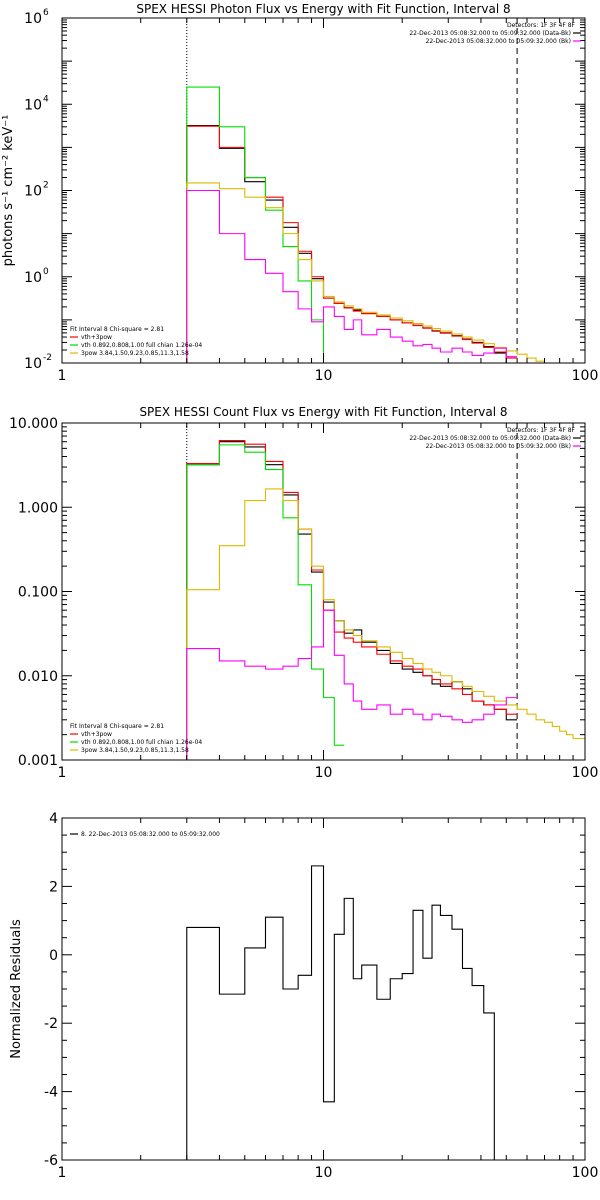  What do you see at coordinates (33, 424) in the screenshot?
I see `y-tick-label: 10.000` at bounding box center [33, 424].